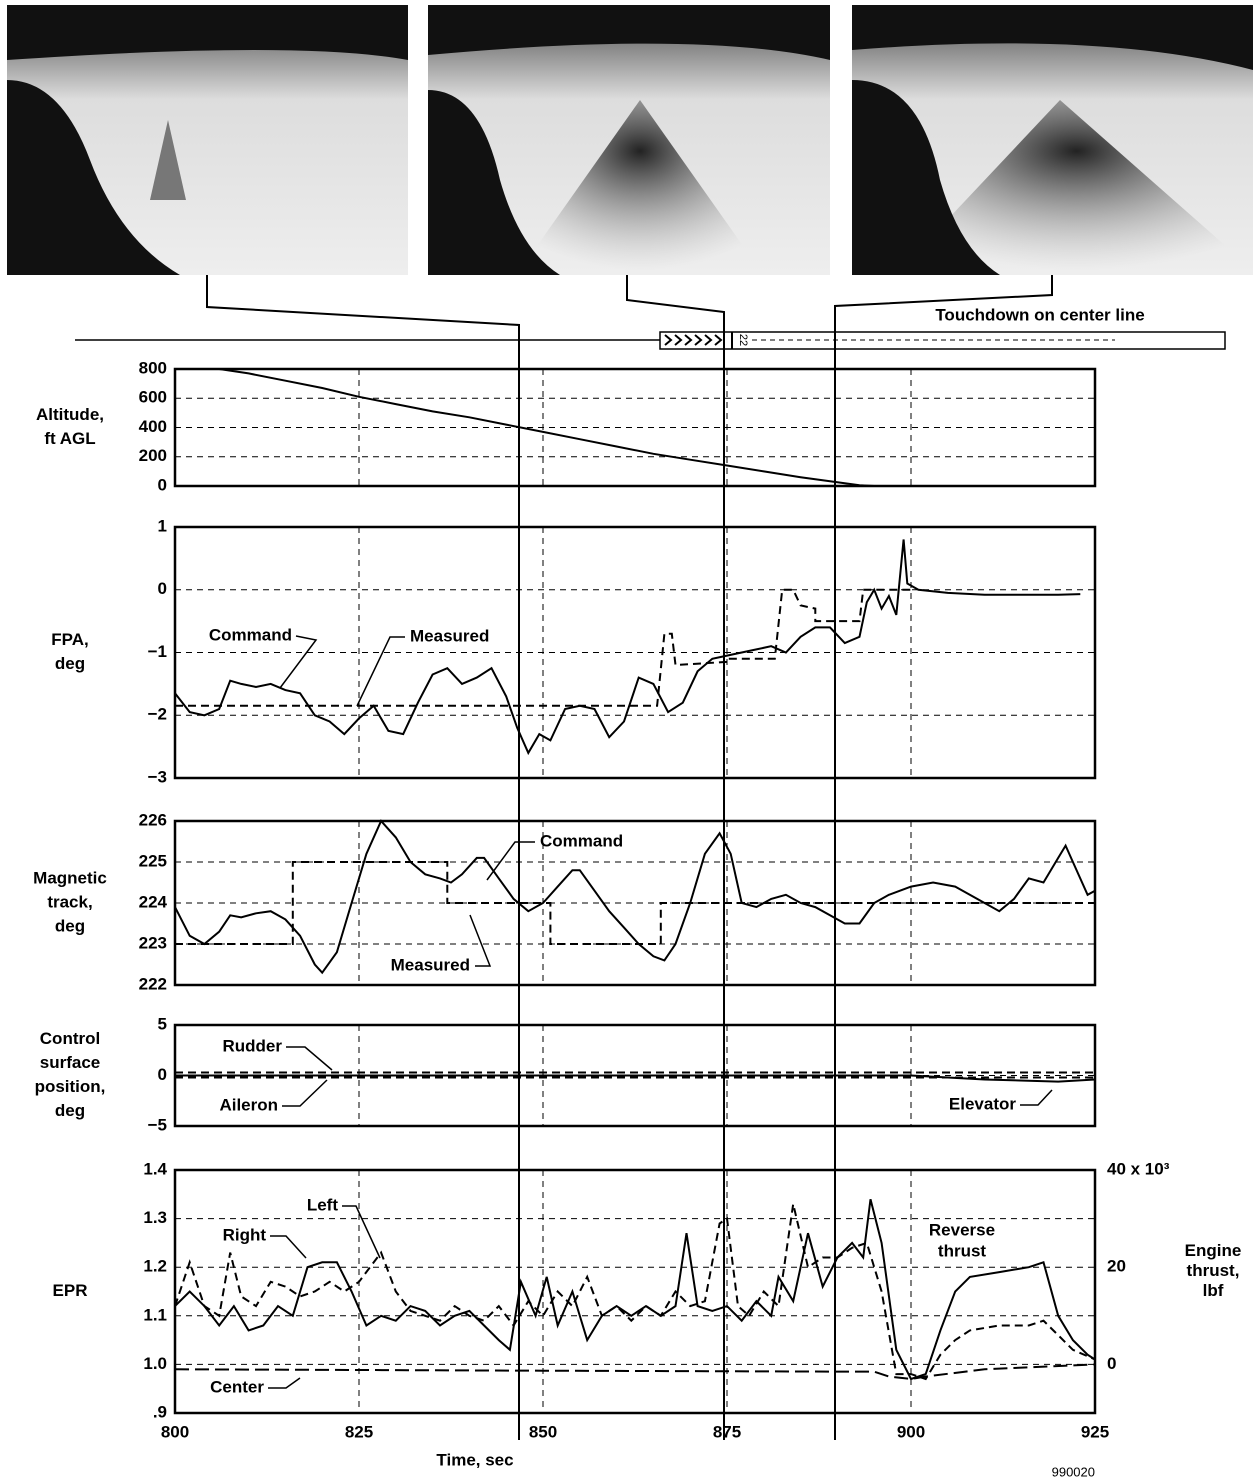  I want to click on x-tick-label: 825, so click(359, 1431).